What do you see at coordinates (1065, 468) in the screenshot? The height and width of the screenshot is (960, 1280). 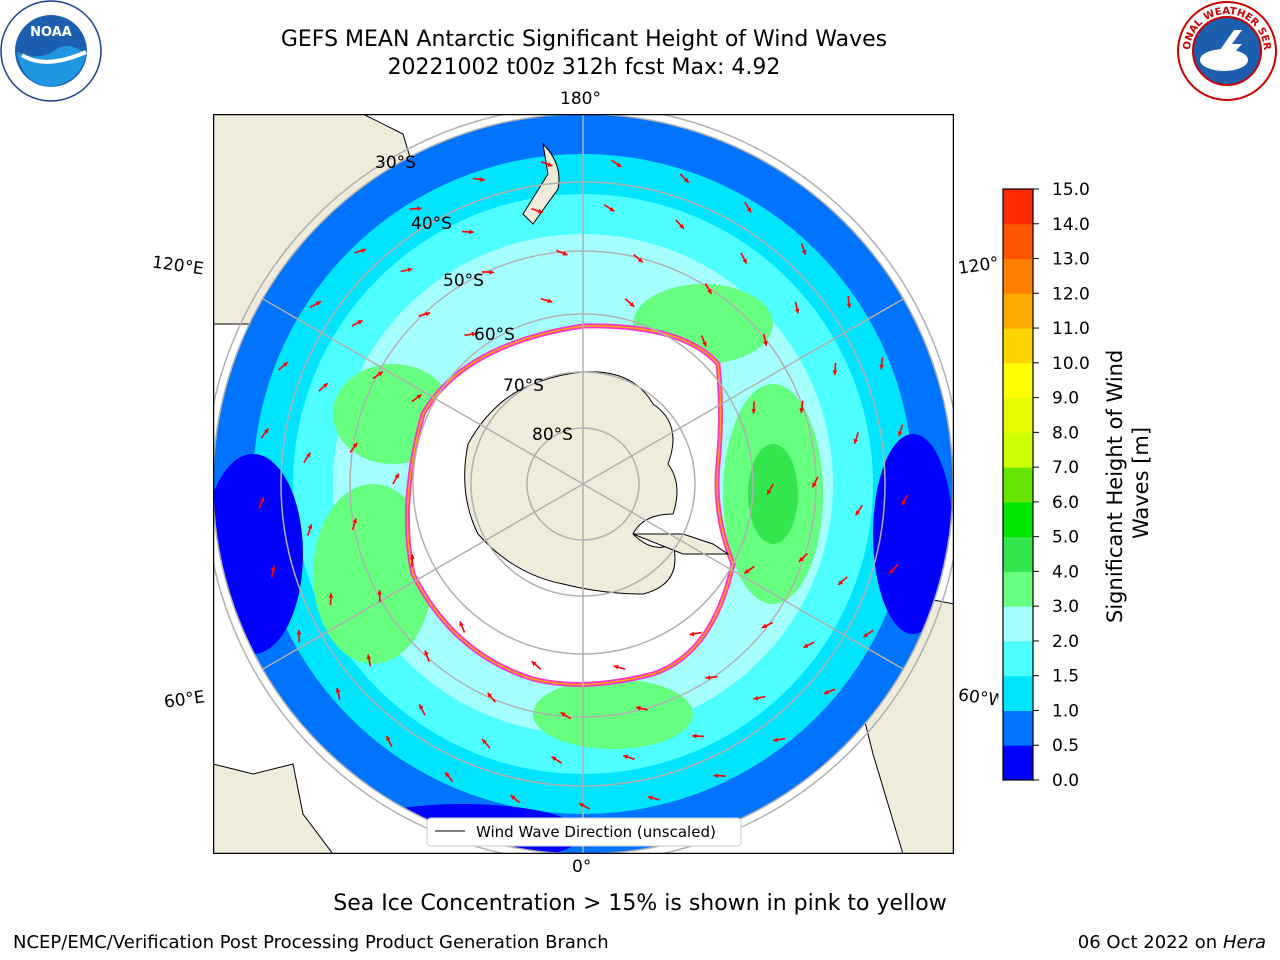 I see `colorbar-tick-label: 7.0` at bounding box center [1065, 468].